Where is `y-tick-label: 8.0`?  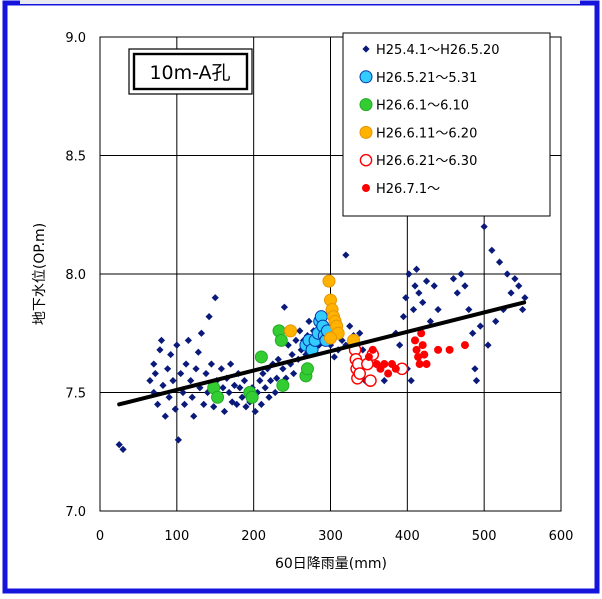
y-tick-label: 8.0 is located at coordinates (75, 275).